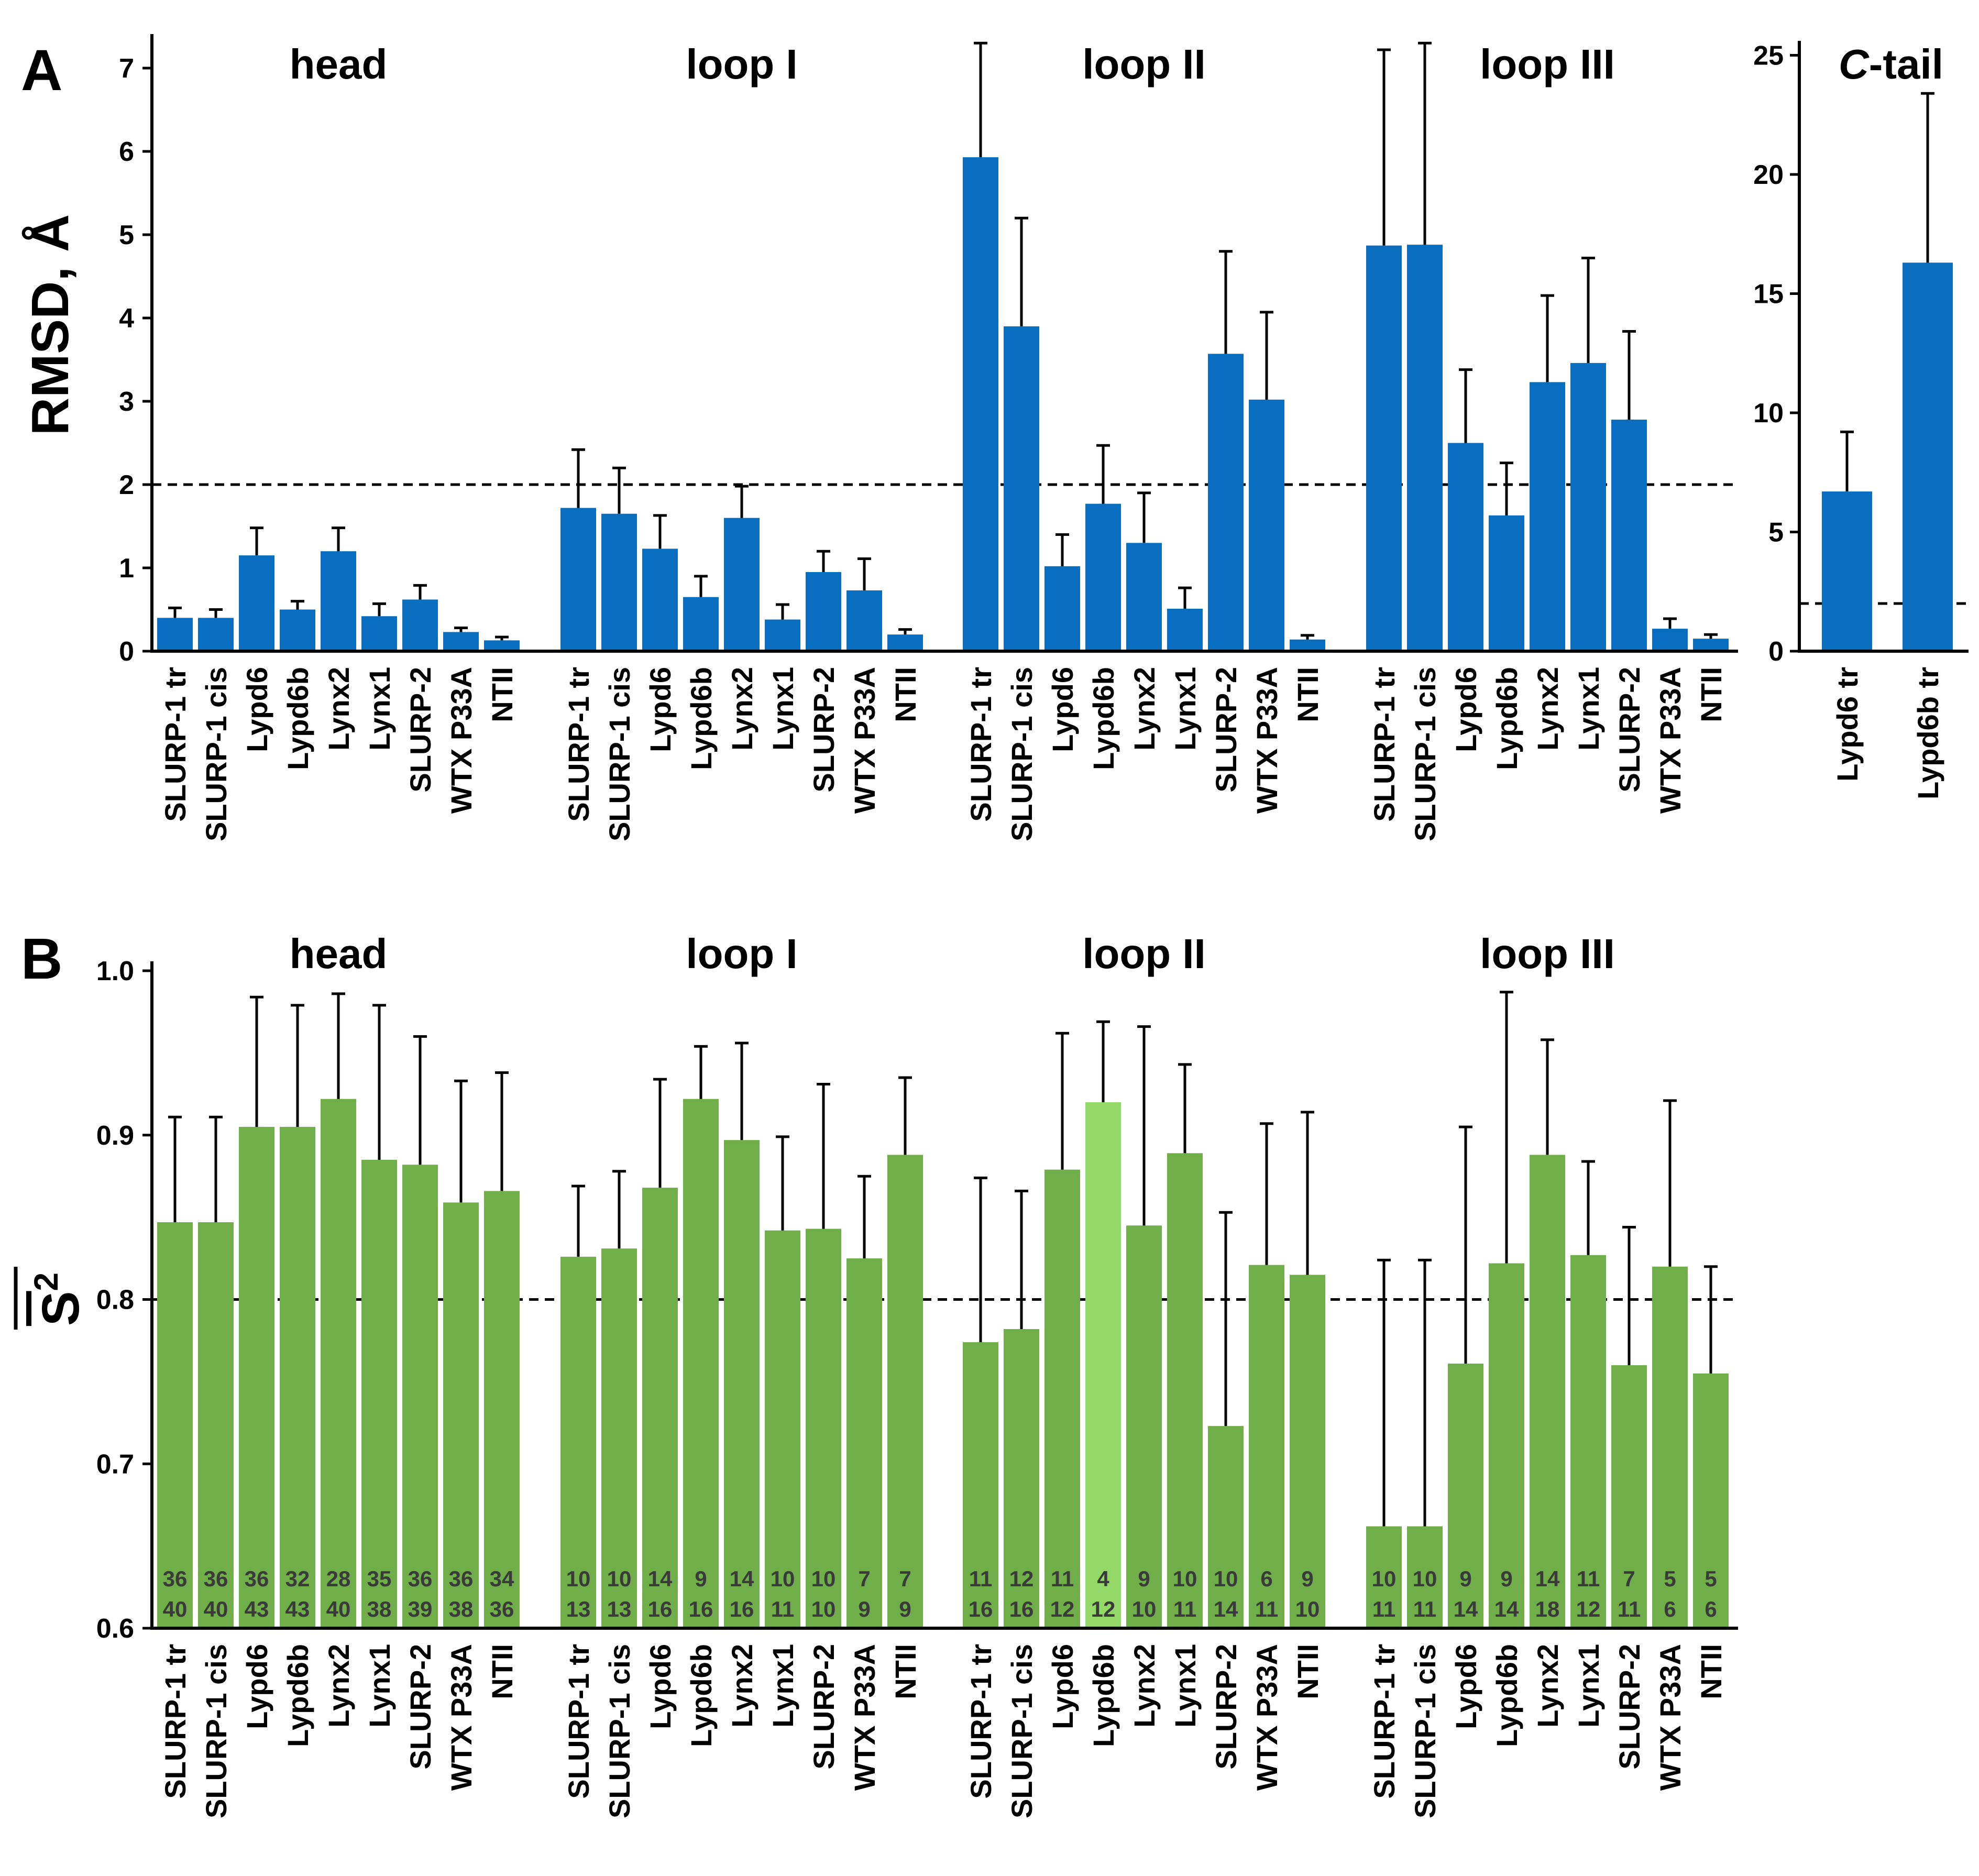 The width and height of the screenshot is (1979, 1876). What do you see at coordinates (1768, 295) in the screenshot?
I see `y-tick-label: 15` at bounding box center [1768, 295].